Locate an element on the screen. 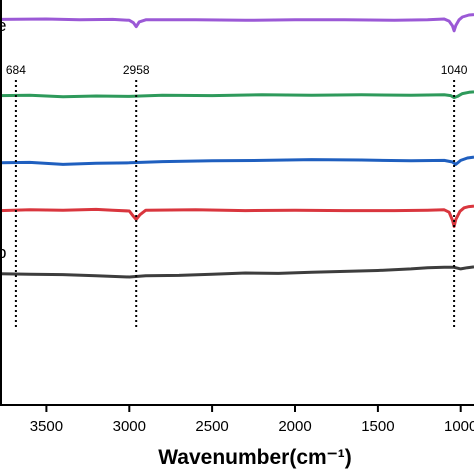 The image size is (474, 474). series-label-b: b is located at coordinates (3, 252).